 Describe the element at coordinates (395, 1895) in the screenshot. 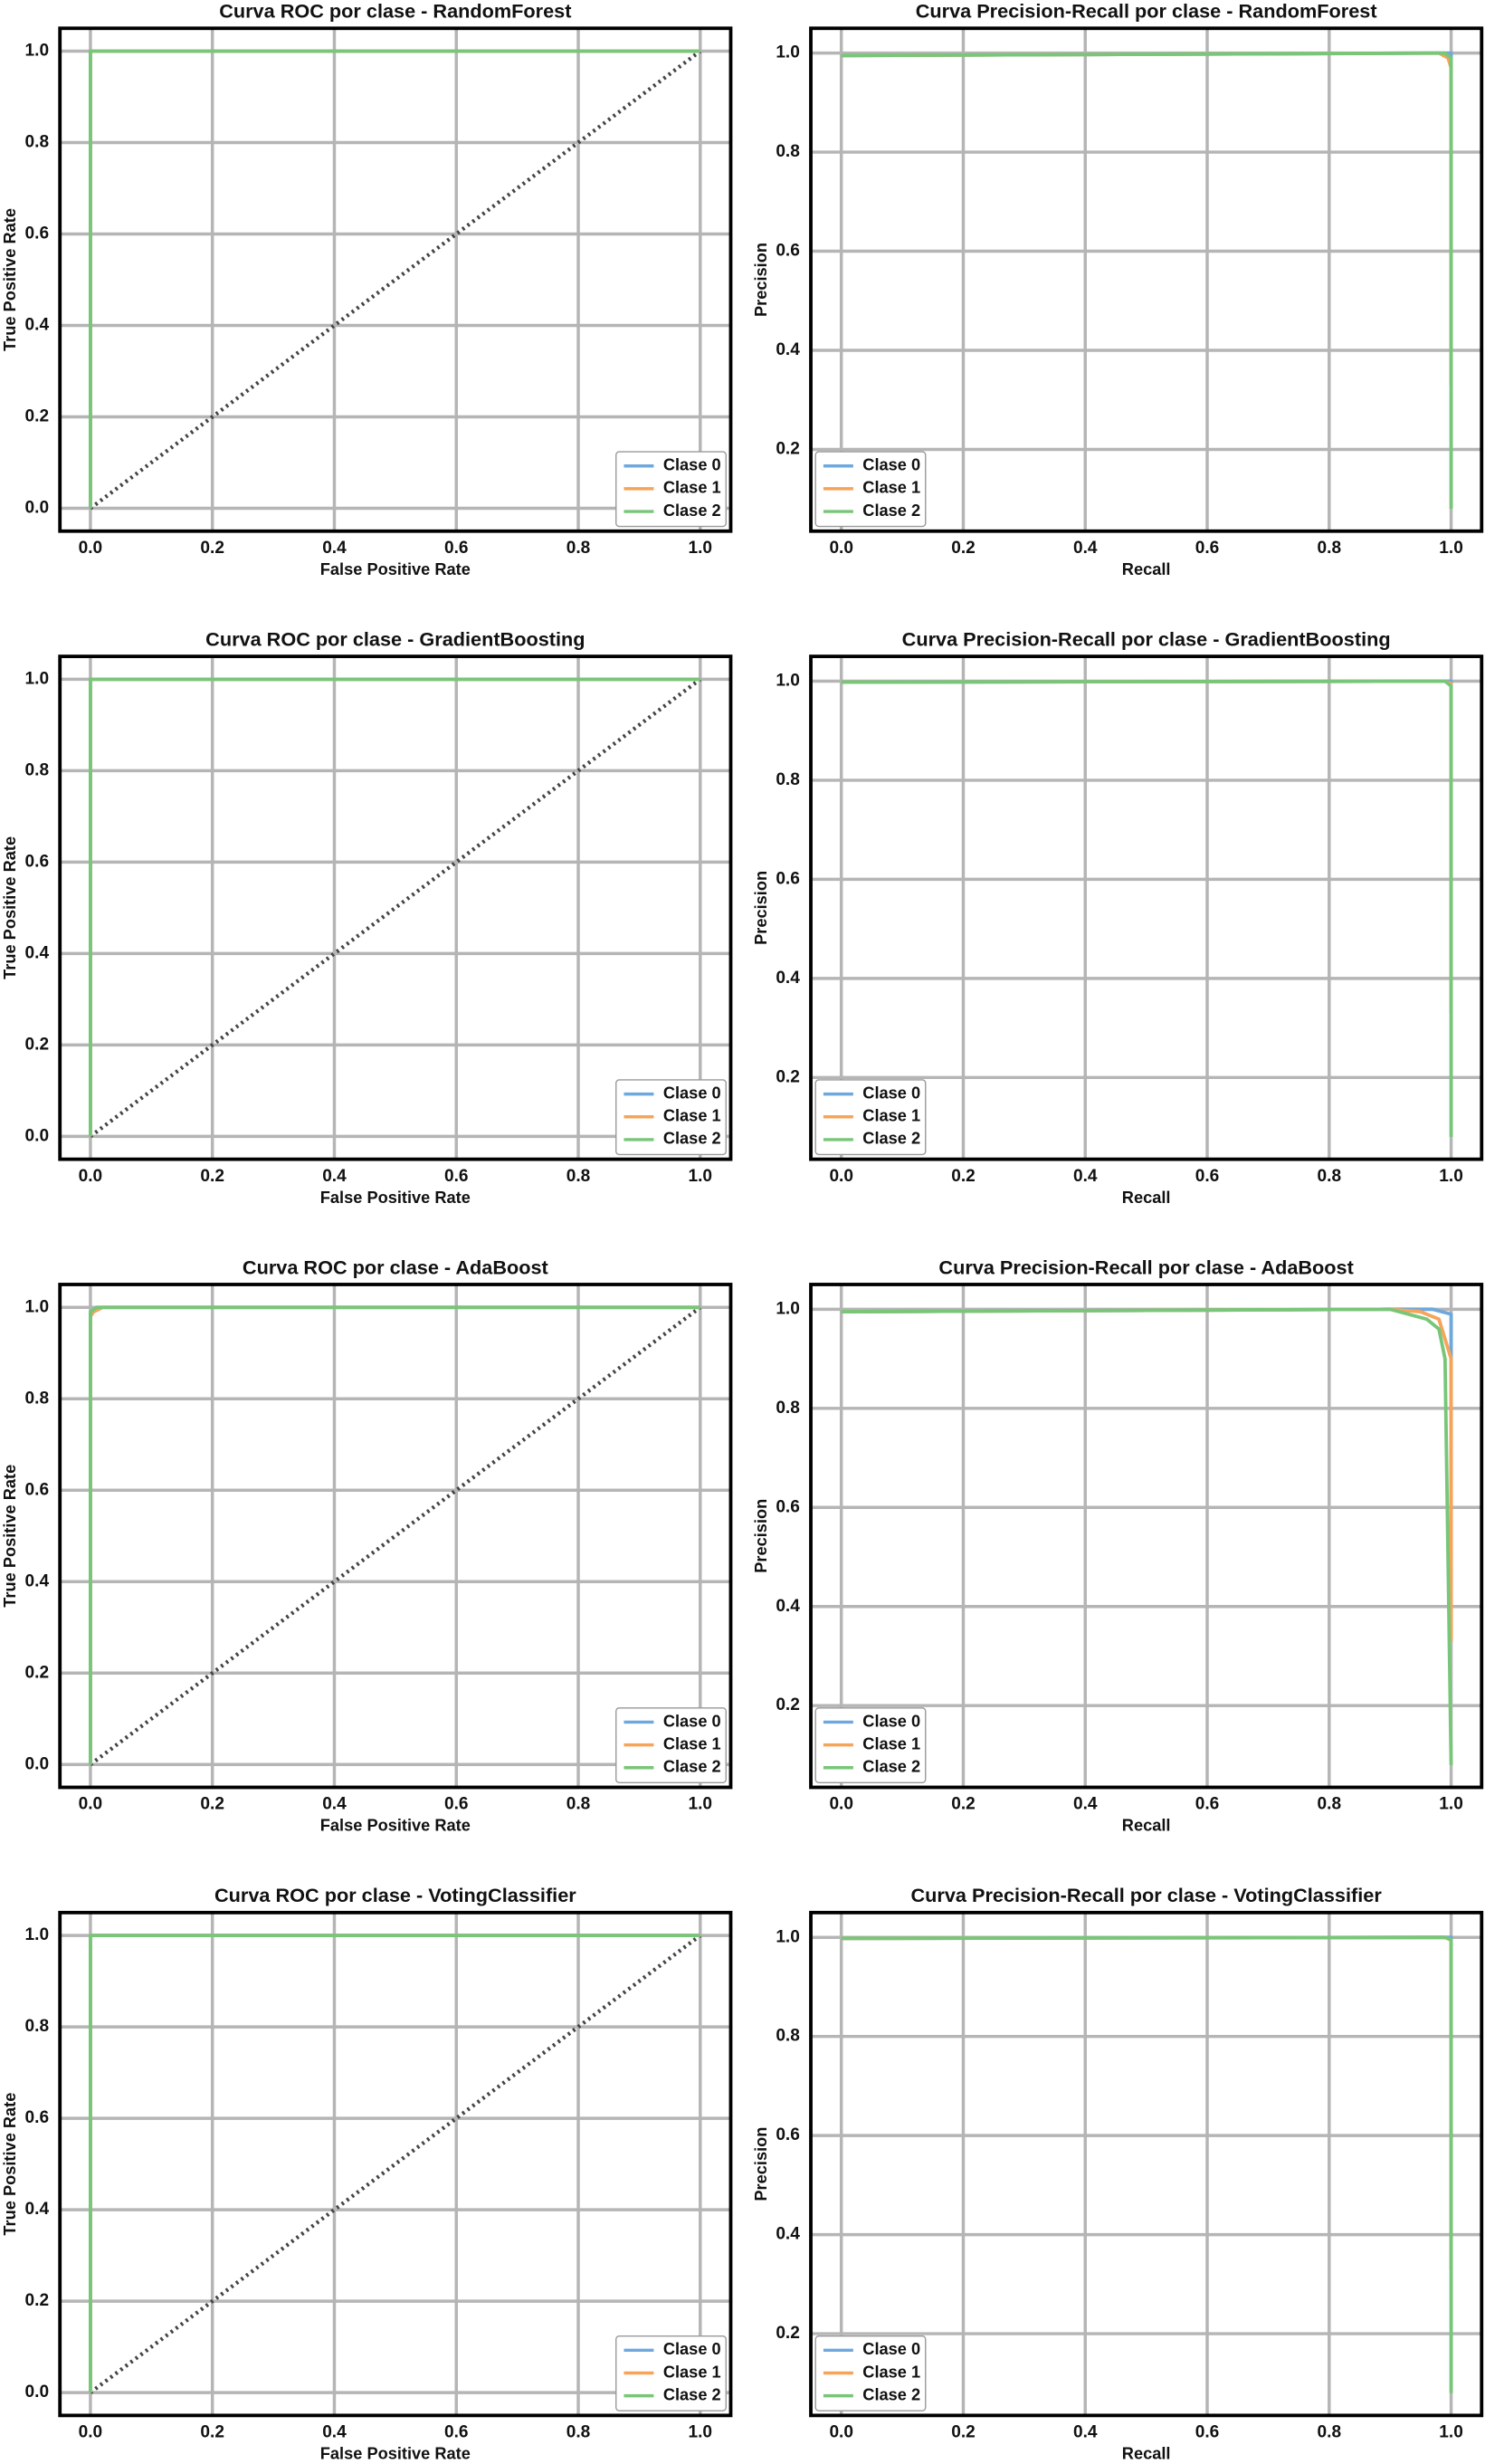

I see `chart-title: Curva ROC por clase - VotingClassifier` at that location.